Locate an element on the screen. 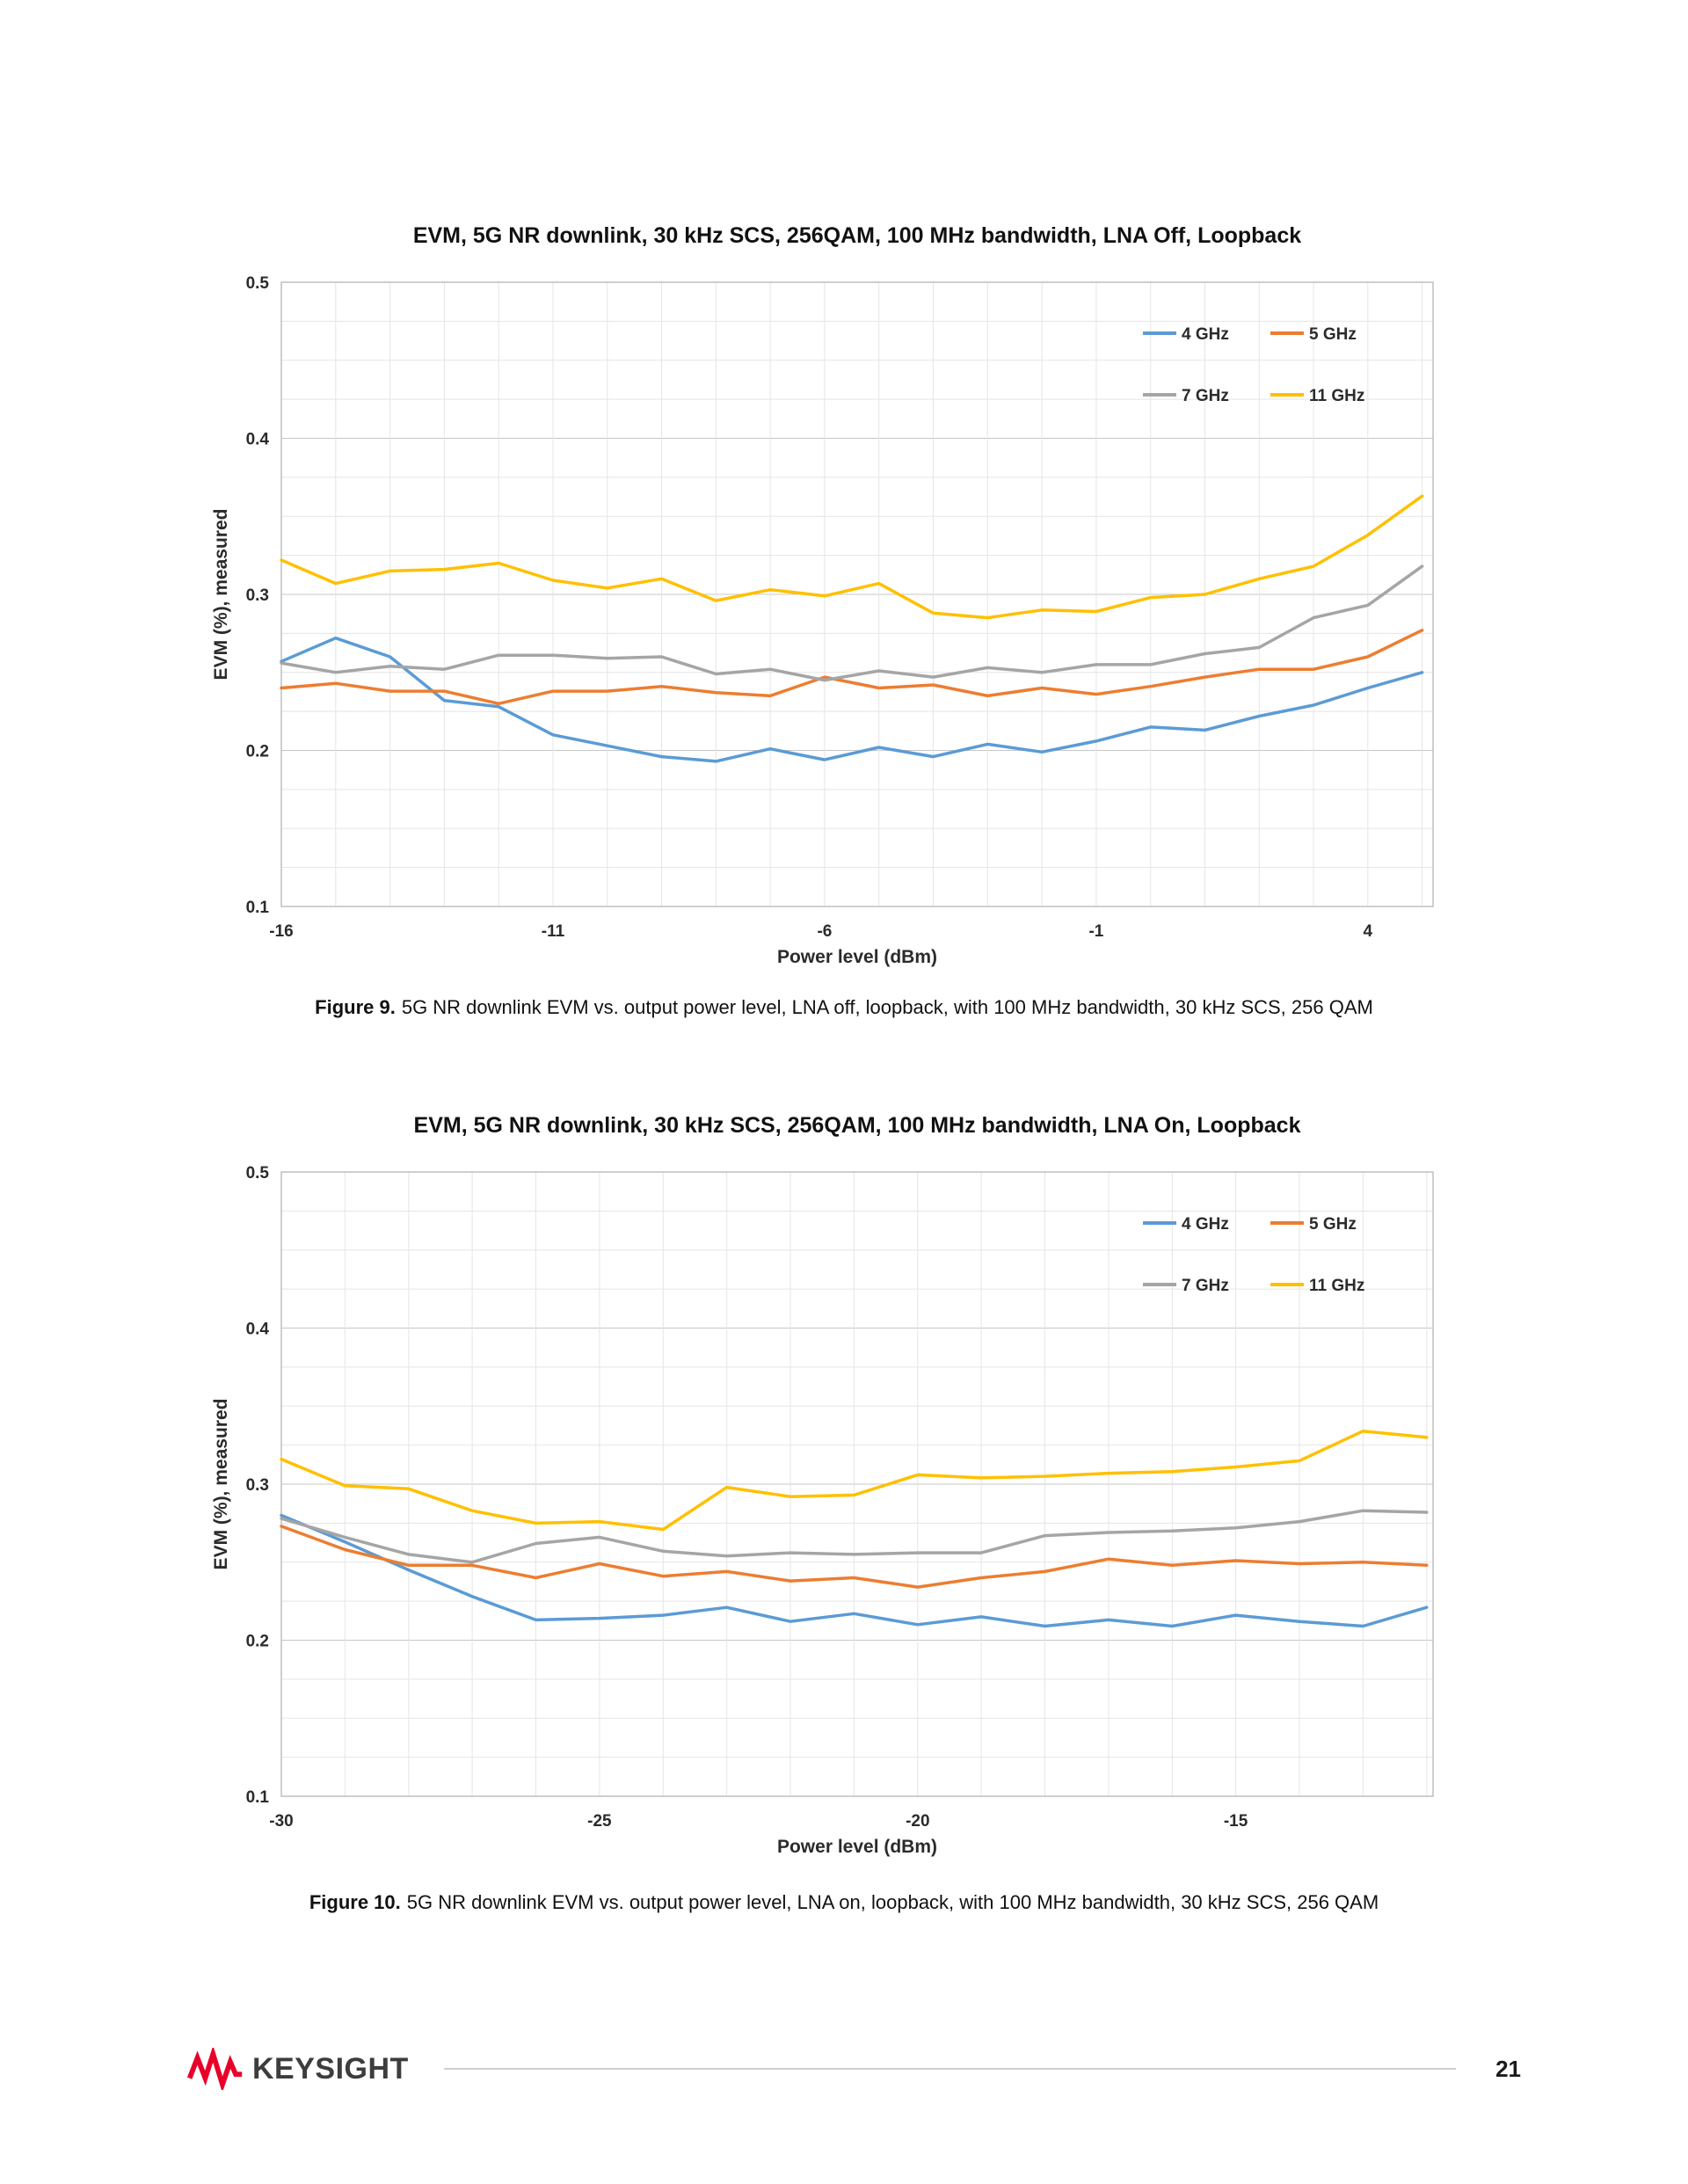 This screenshot has width=1688, height=2184. figure-10-label: Figure 10. is located at coordinates (355, 1902).